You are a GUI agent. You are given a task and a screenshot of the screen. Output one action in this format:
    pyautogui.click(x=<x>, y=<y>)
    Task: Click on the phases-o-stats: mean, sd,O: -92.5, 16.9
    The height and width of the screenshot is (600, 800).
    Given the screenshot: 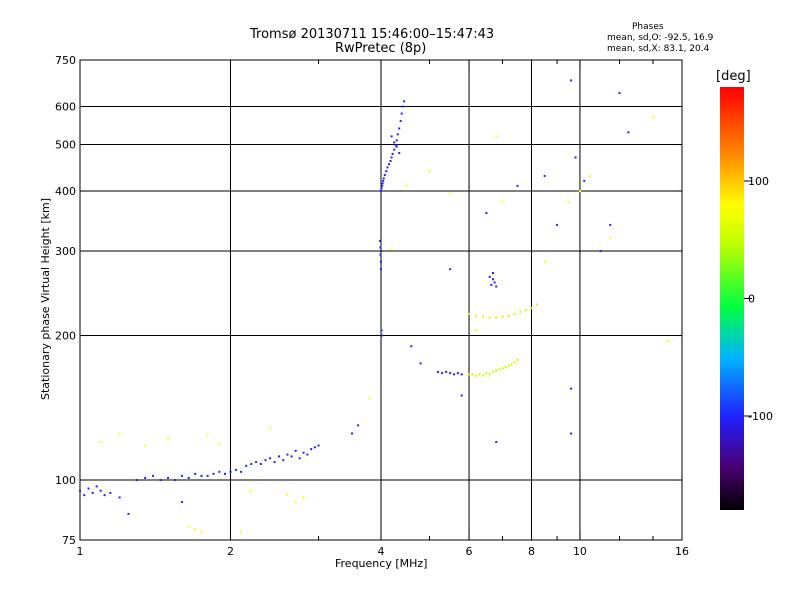 What is the action you would take?
    pyautogui.click(x=660, y=38)
    